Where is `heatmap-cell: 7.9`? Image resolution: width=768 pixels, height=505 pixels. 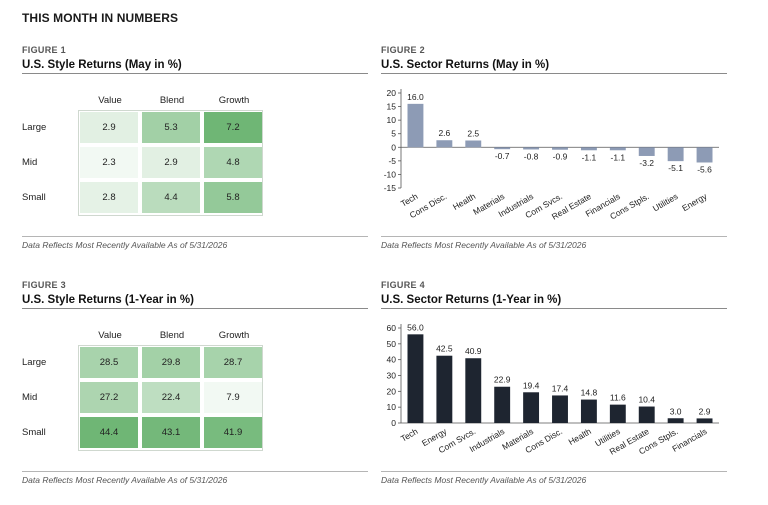 heatmap-cell: 7.9 is located at coordinates (233, 397).